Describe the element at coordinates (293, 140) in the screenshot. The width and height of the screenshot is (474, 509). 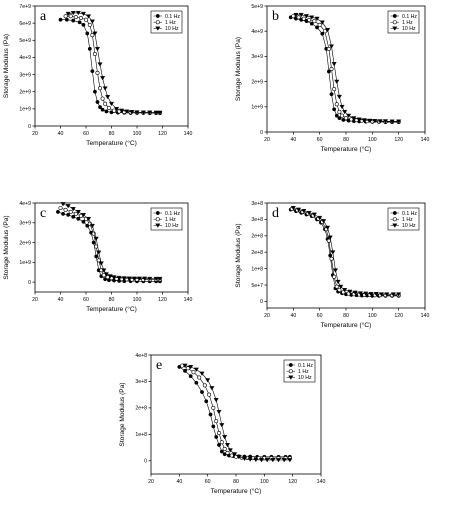
I see `x-tick-label: 40` at that location.